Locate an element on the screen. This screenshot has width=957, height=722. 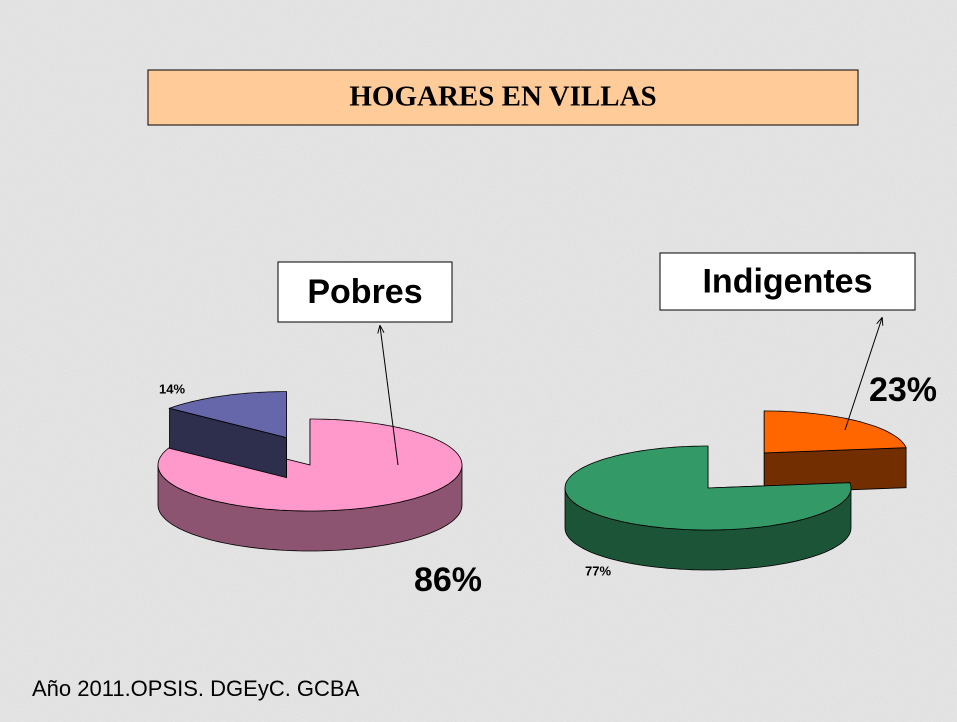
value-label: 77% is located at coordinates (598, 570).